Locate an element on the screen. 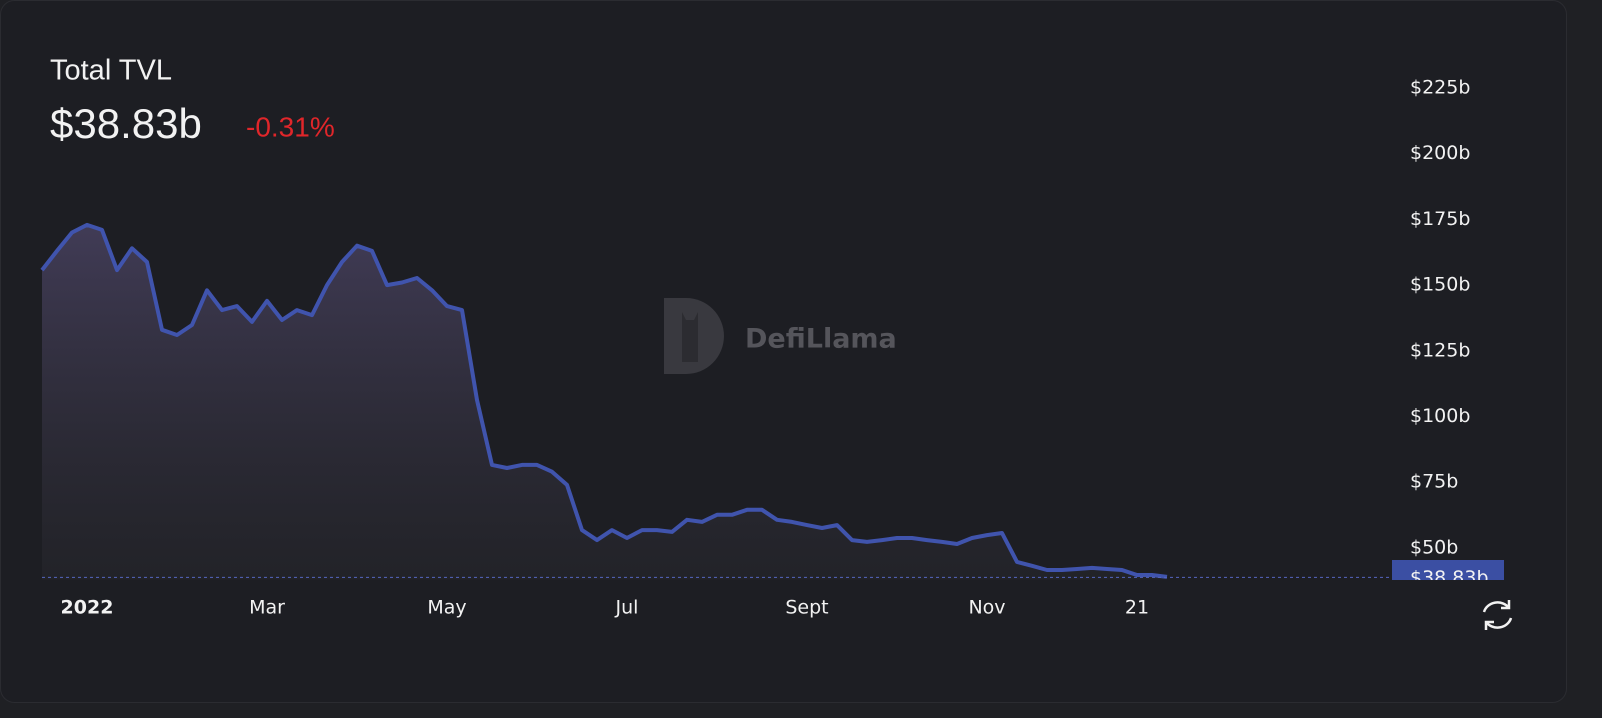 This screenshot has width=1602, height=718. y-tick-label: $50b is located at coordinates (1434, 547).